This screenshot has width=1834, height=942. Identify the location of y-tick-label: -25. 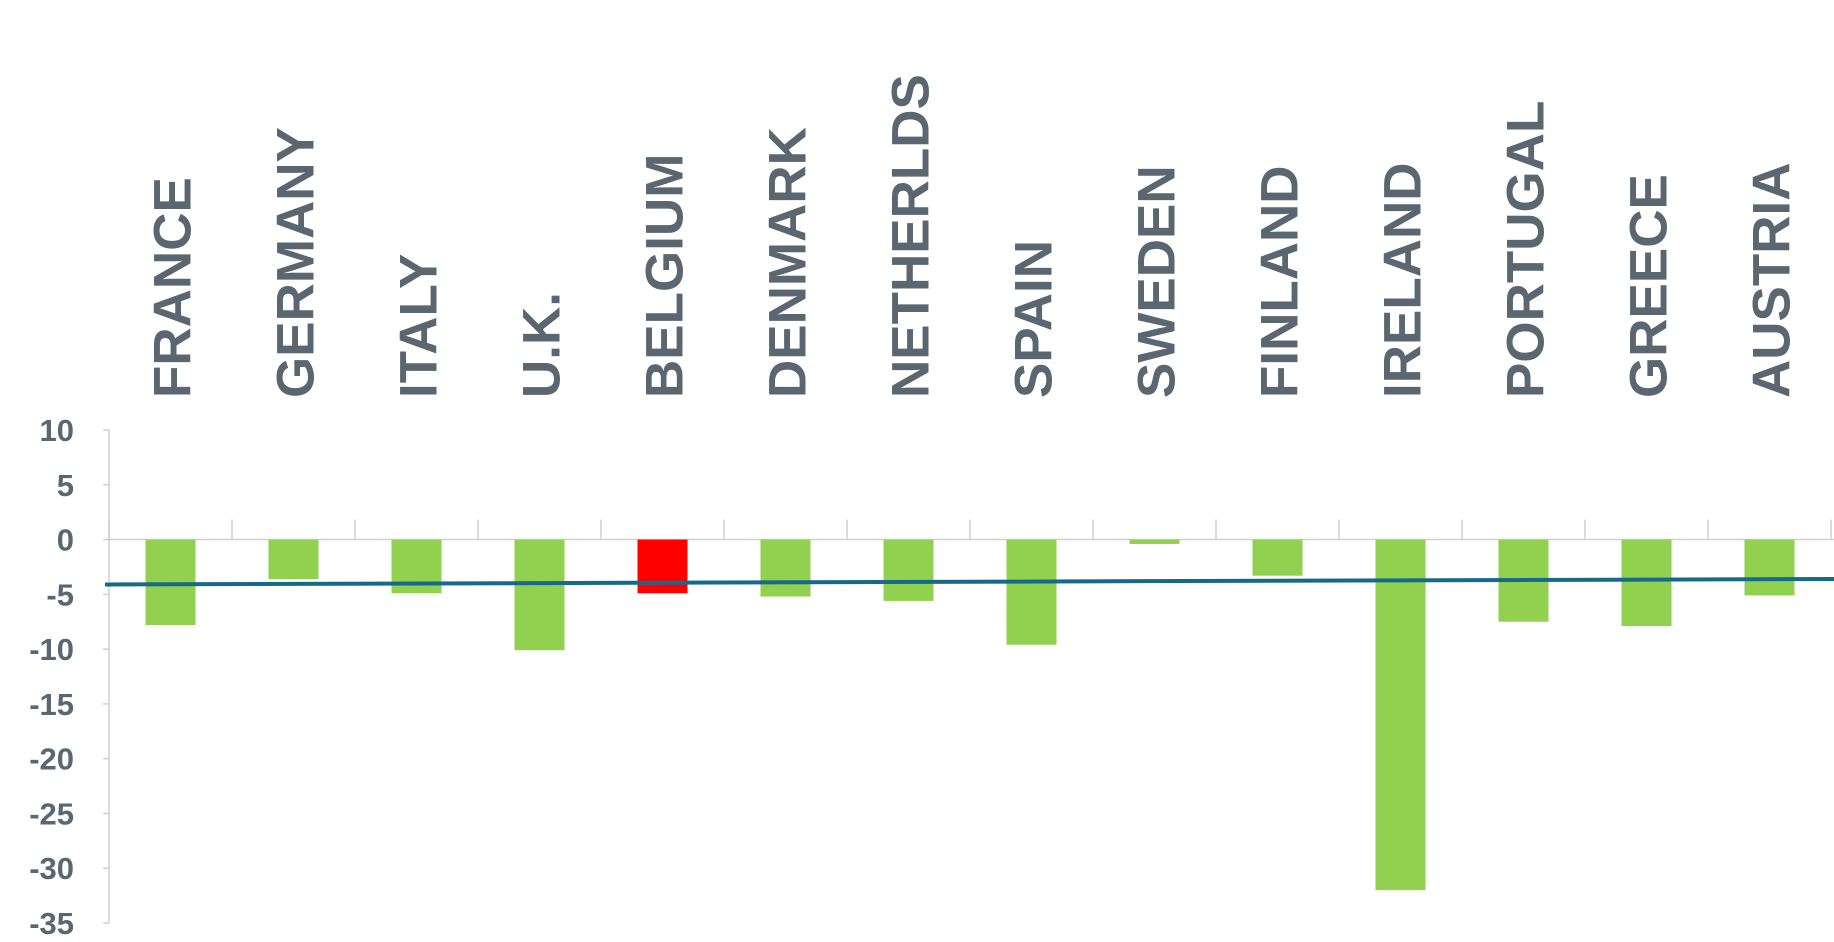
(51, 813).